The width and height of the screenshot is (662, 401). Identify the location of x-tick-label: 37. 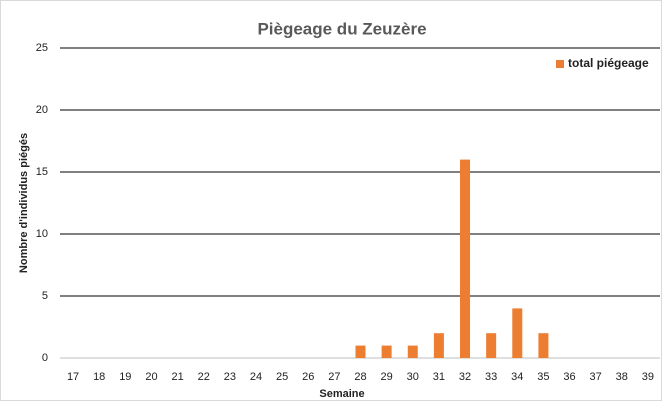
(596, 377).